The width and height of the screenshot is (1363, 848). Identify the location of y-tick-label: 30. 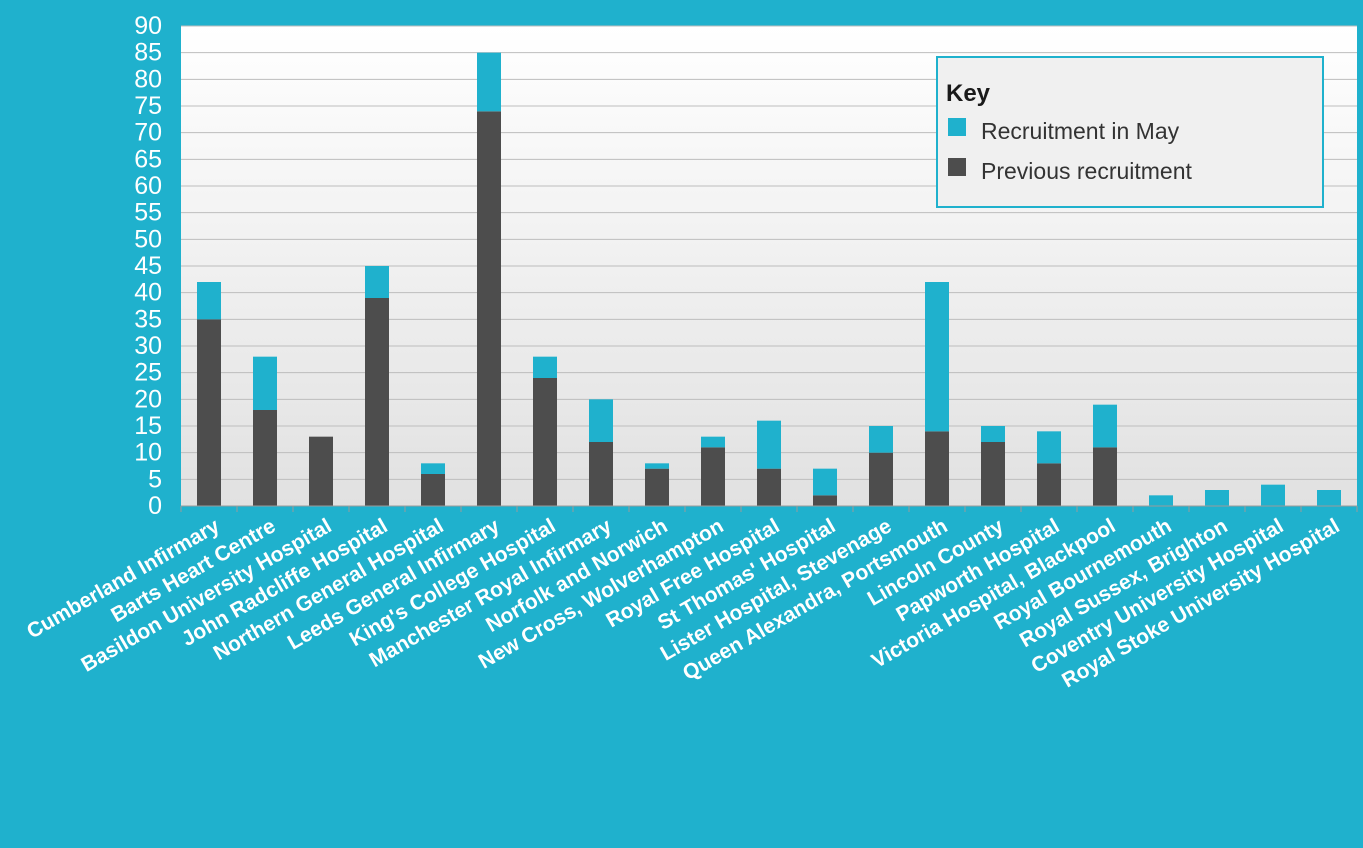
(148, 346).